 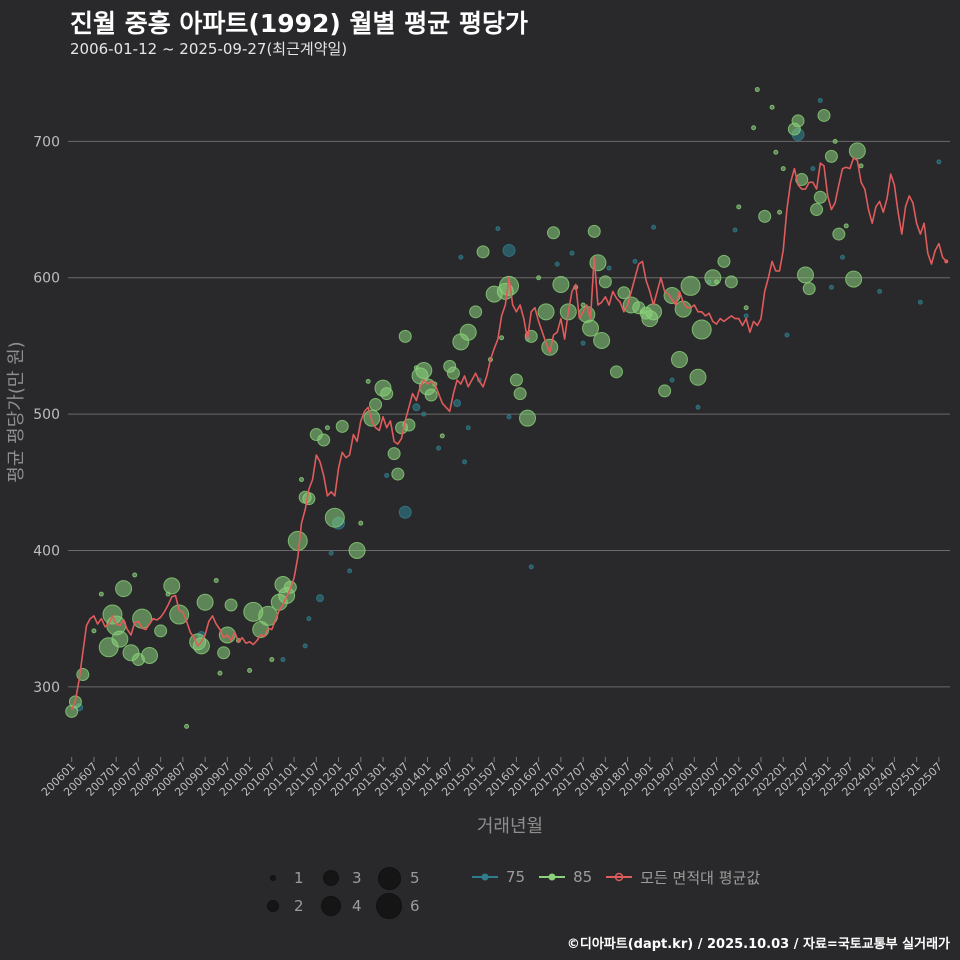 I want to click on size-legend-label: 5, so click(x=415, y=878).